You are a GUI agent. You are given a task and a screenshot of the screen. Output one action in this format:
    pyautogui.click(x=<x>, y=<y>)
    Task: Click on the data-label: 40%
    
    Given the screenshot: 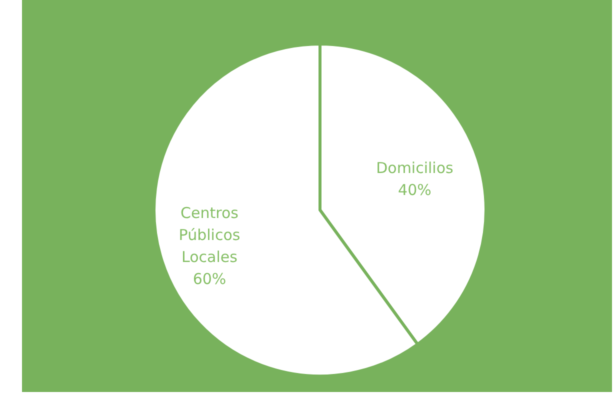 What is the action you would take?
    pyautogui.click(x=415, y=190)
    